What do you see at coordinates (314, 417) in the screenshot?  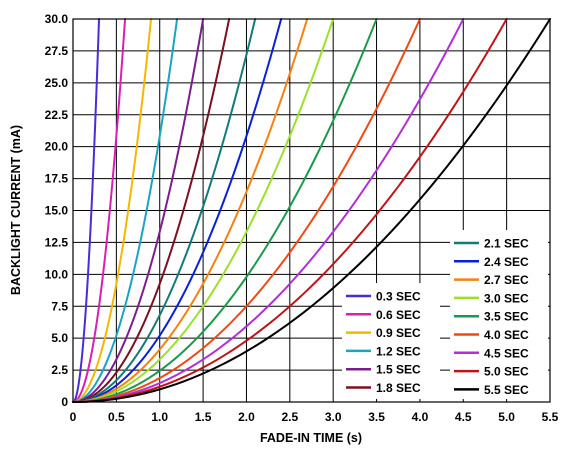 I see `x-tick-labels: 0 0.5 1.0 1.5 2.0 2.5 3.0 3.5 4.0 4.5 5.0 5.5` at bounding box center [314, 417].